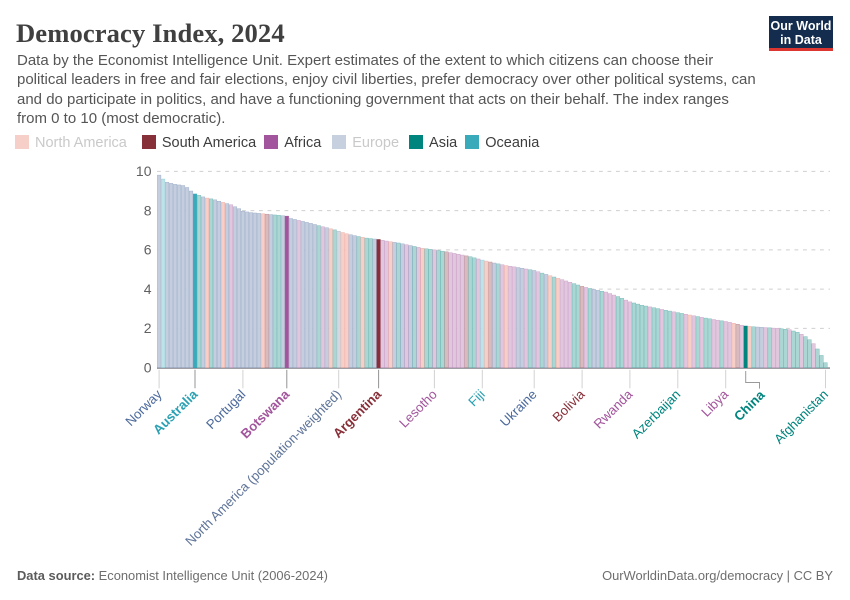 This screenshot has height=600, width=850. What do you see at coordinates (148, 367) in the screenshot?
I see `svg-text: 0` at bounding box center [148, 367].